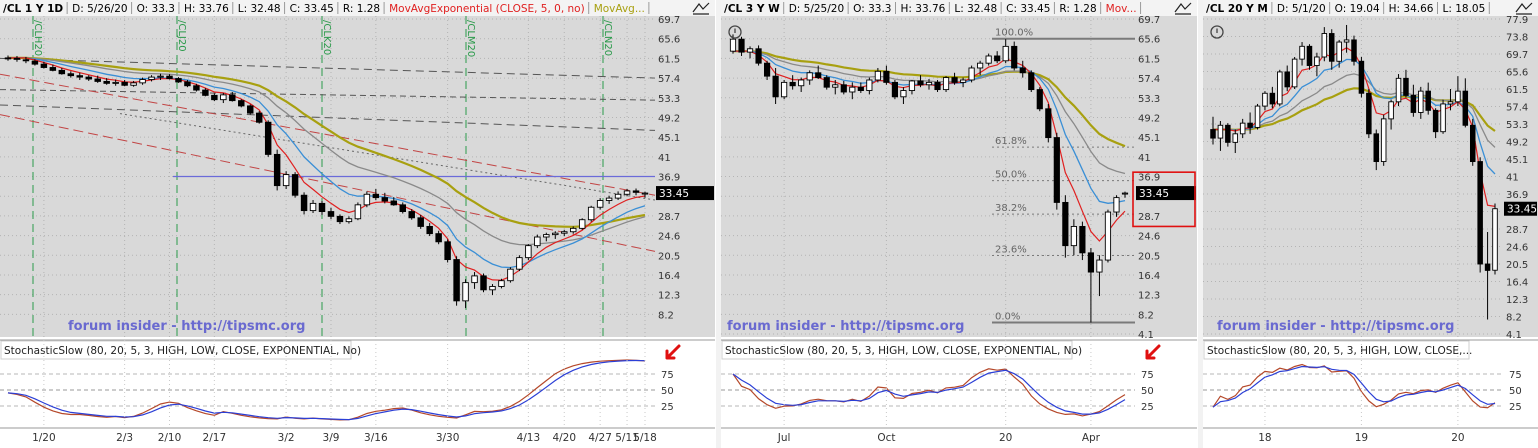 The image size is (1538, 448). I want to click on header-range: R: 1.28, so click(1077, 9).